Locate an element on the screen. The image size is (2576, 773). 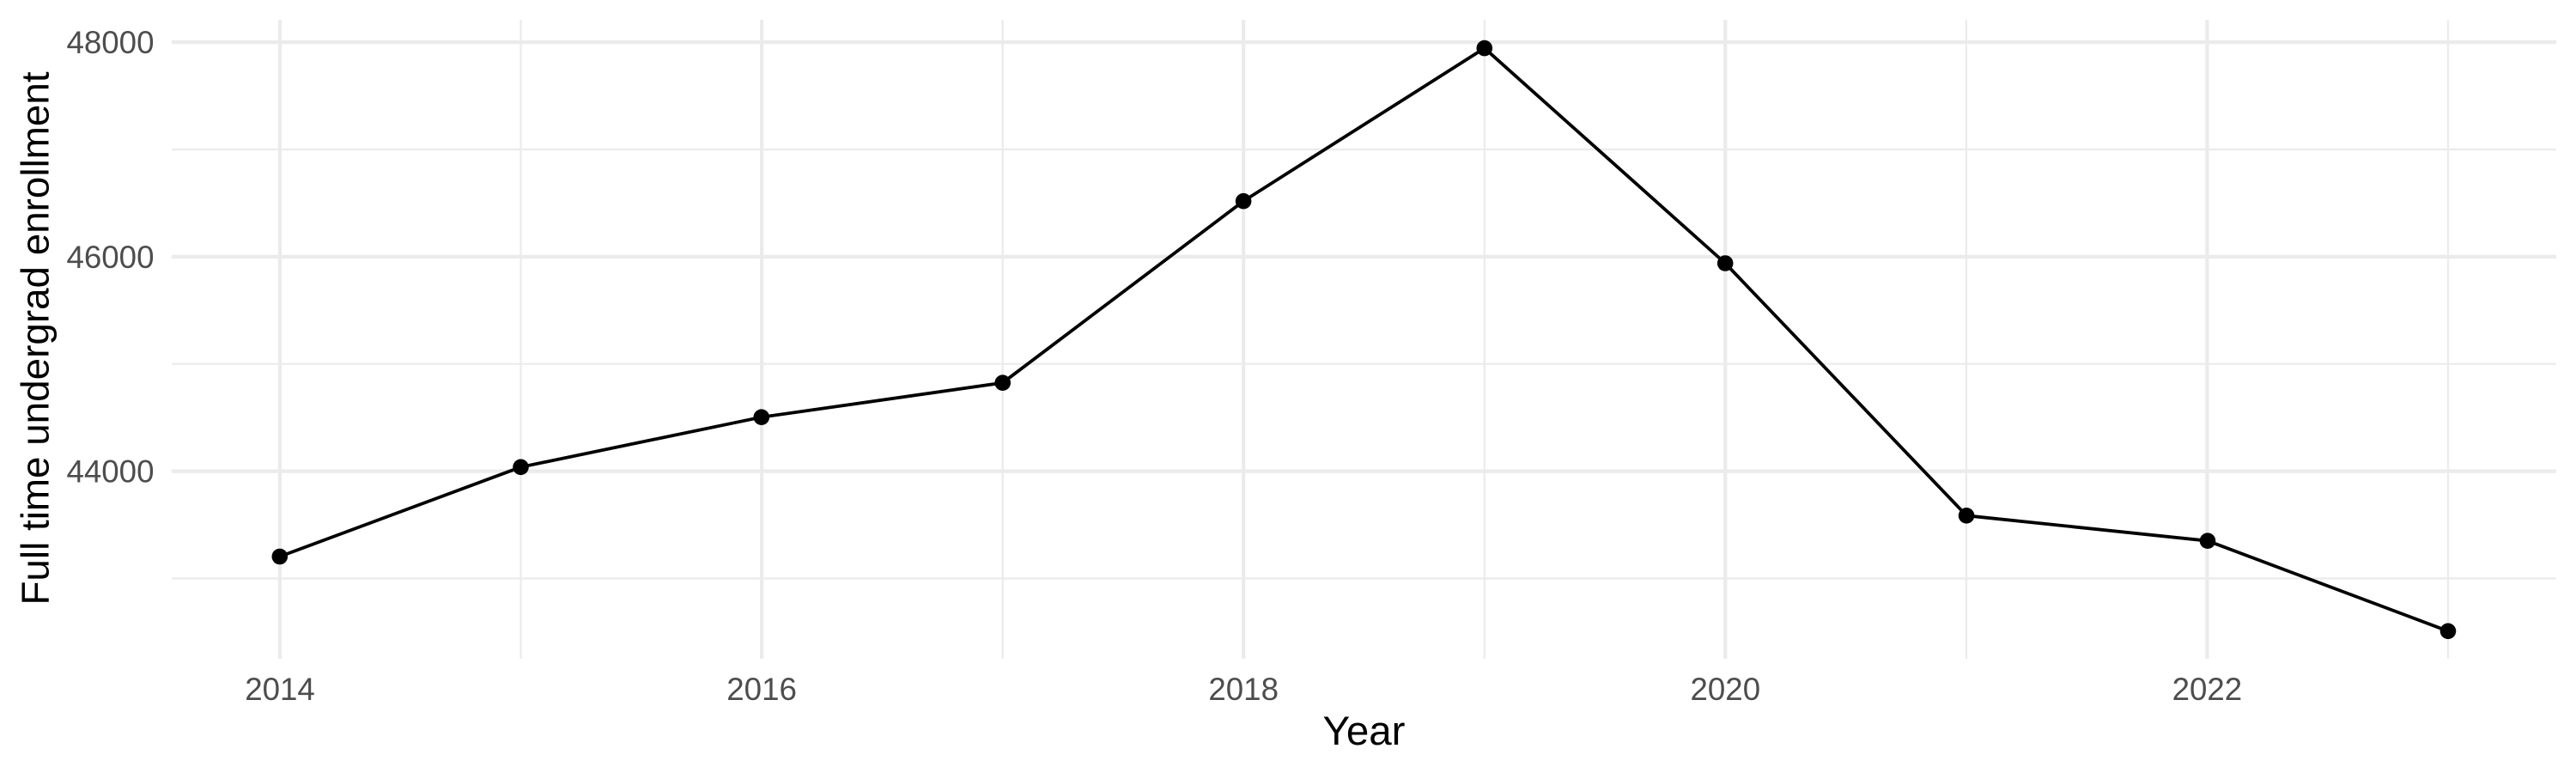
svg-text: 48000 is located at coordinates (110, 42).